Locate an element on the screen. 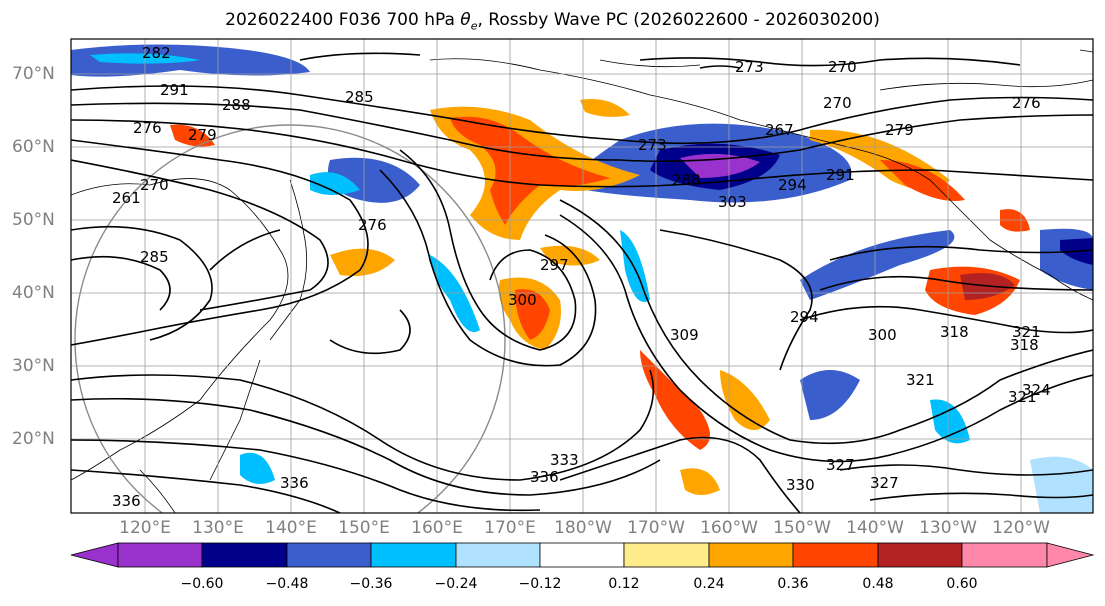  lon-label: 160°E is located at coordinates (437, 528).